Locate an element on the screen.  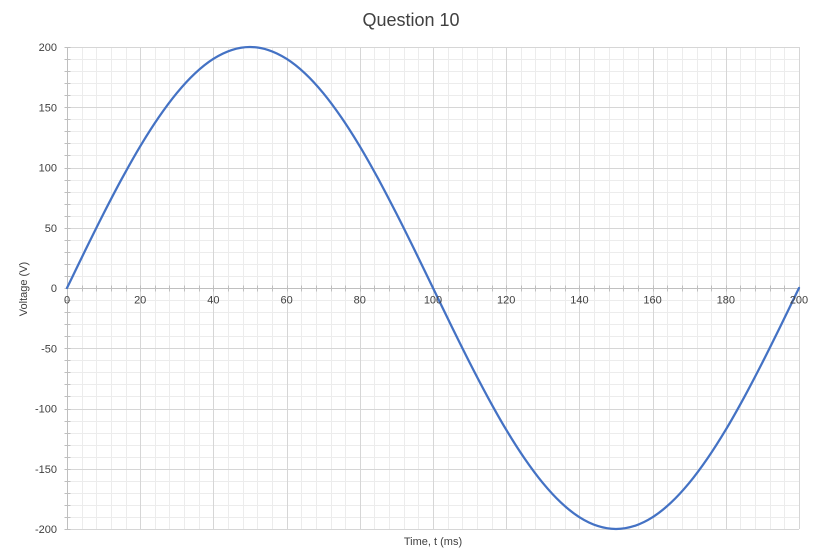
y-axis-title: Voltage (V) is located at coordinates (24, 289).